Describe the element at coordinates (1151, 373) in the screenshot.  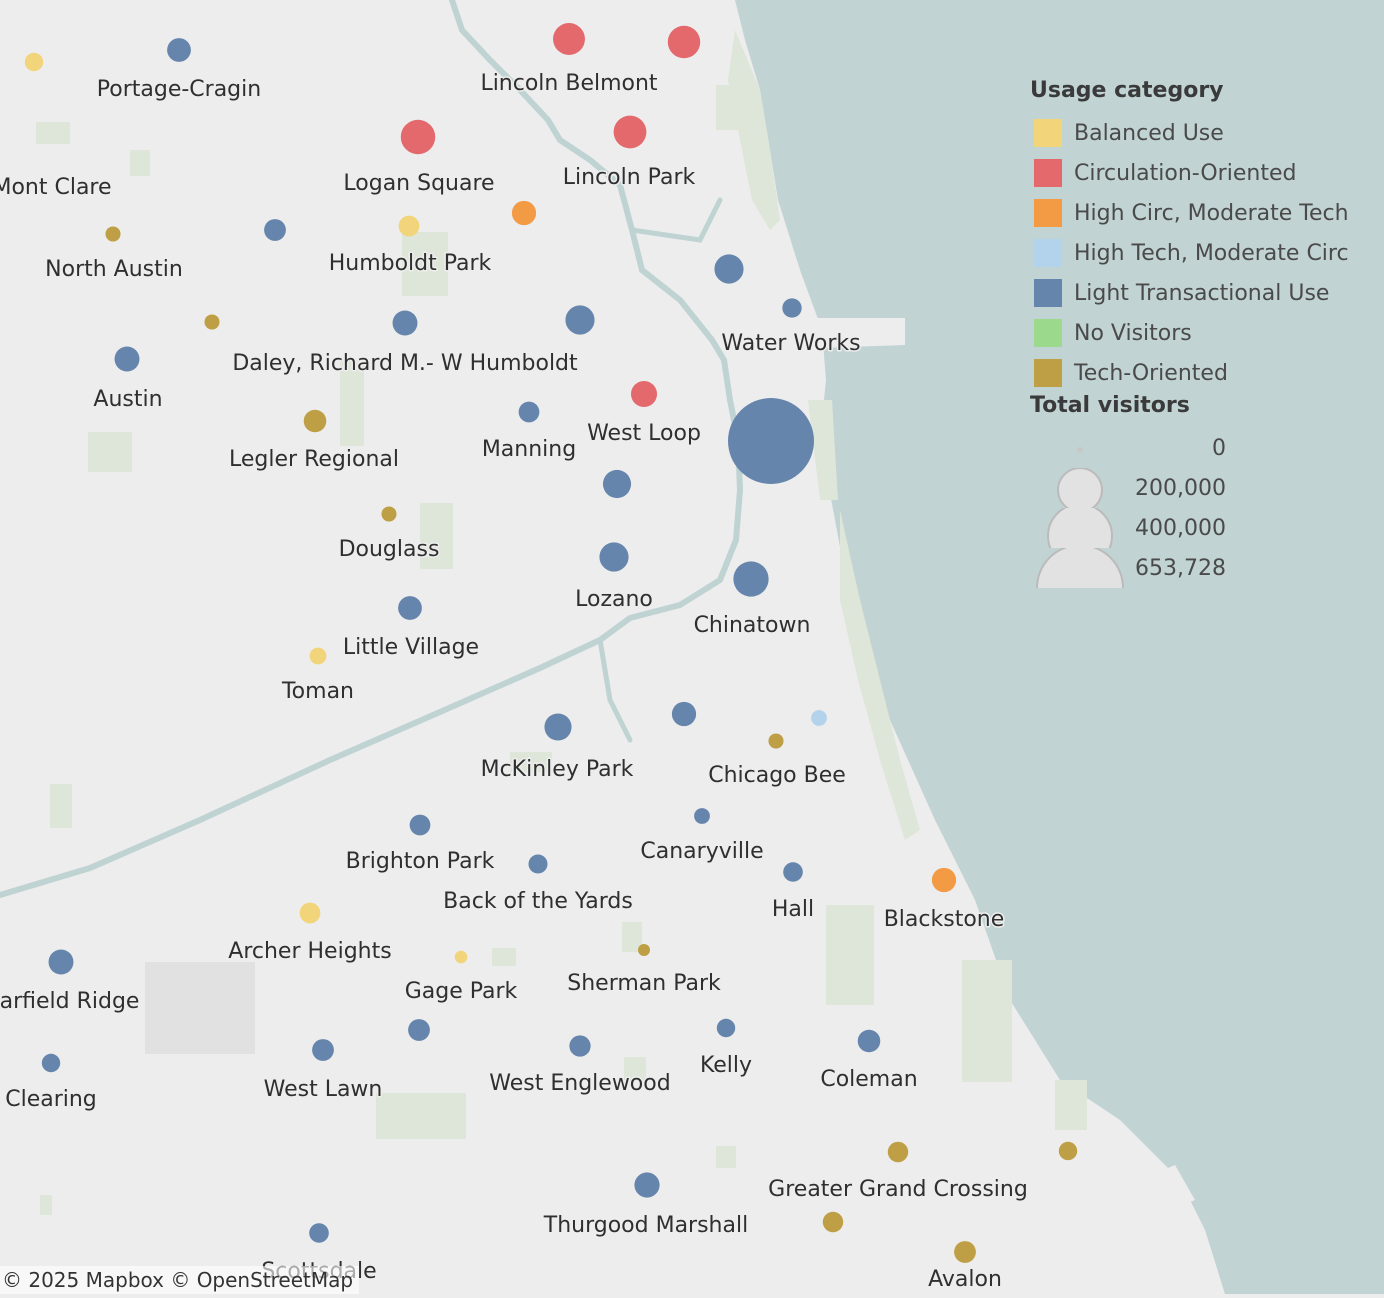
I see `legend-item-label: Tech-Oriented` at that location.